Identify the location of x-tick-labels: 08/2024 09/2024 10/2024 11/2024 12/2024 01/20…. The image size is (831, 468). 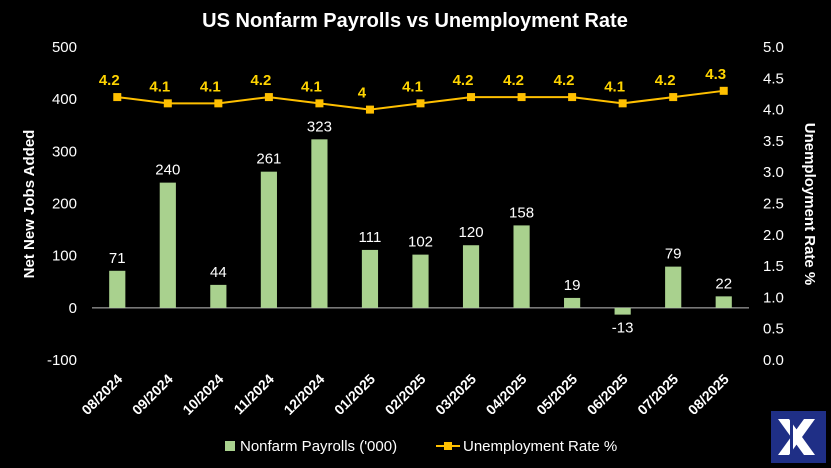
(405, 394).